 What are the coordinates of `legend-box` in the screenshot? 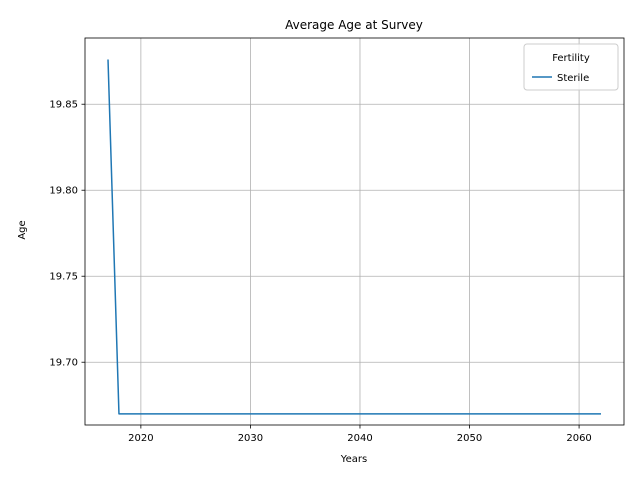 It's located at (571, 67).